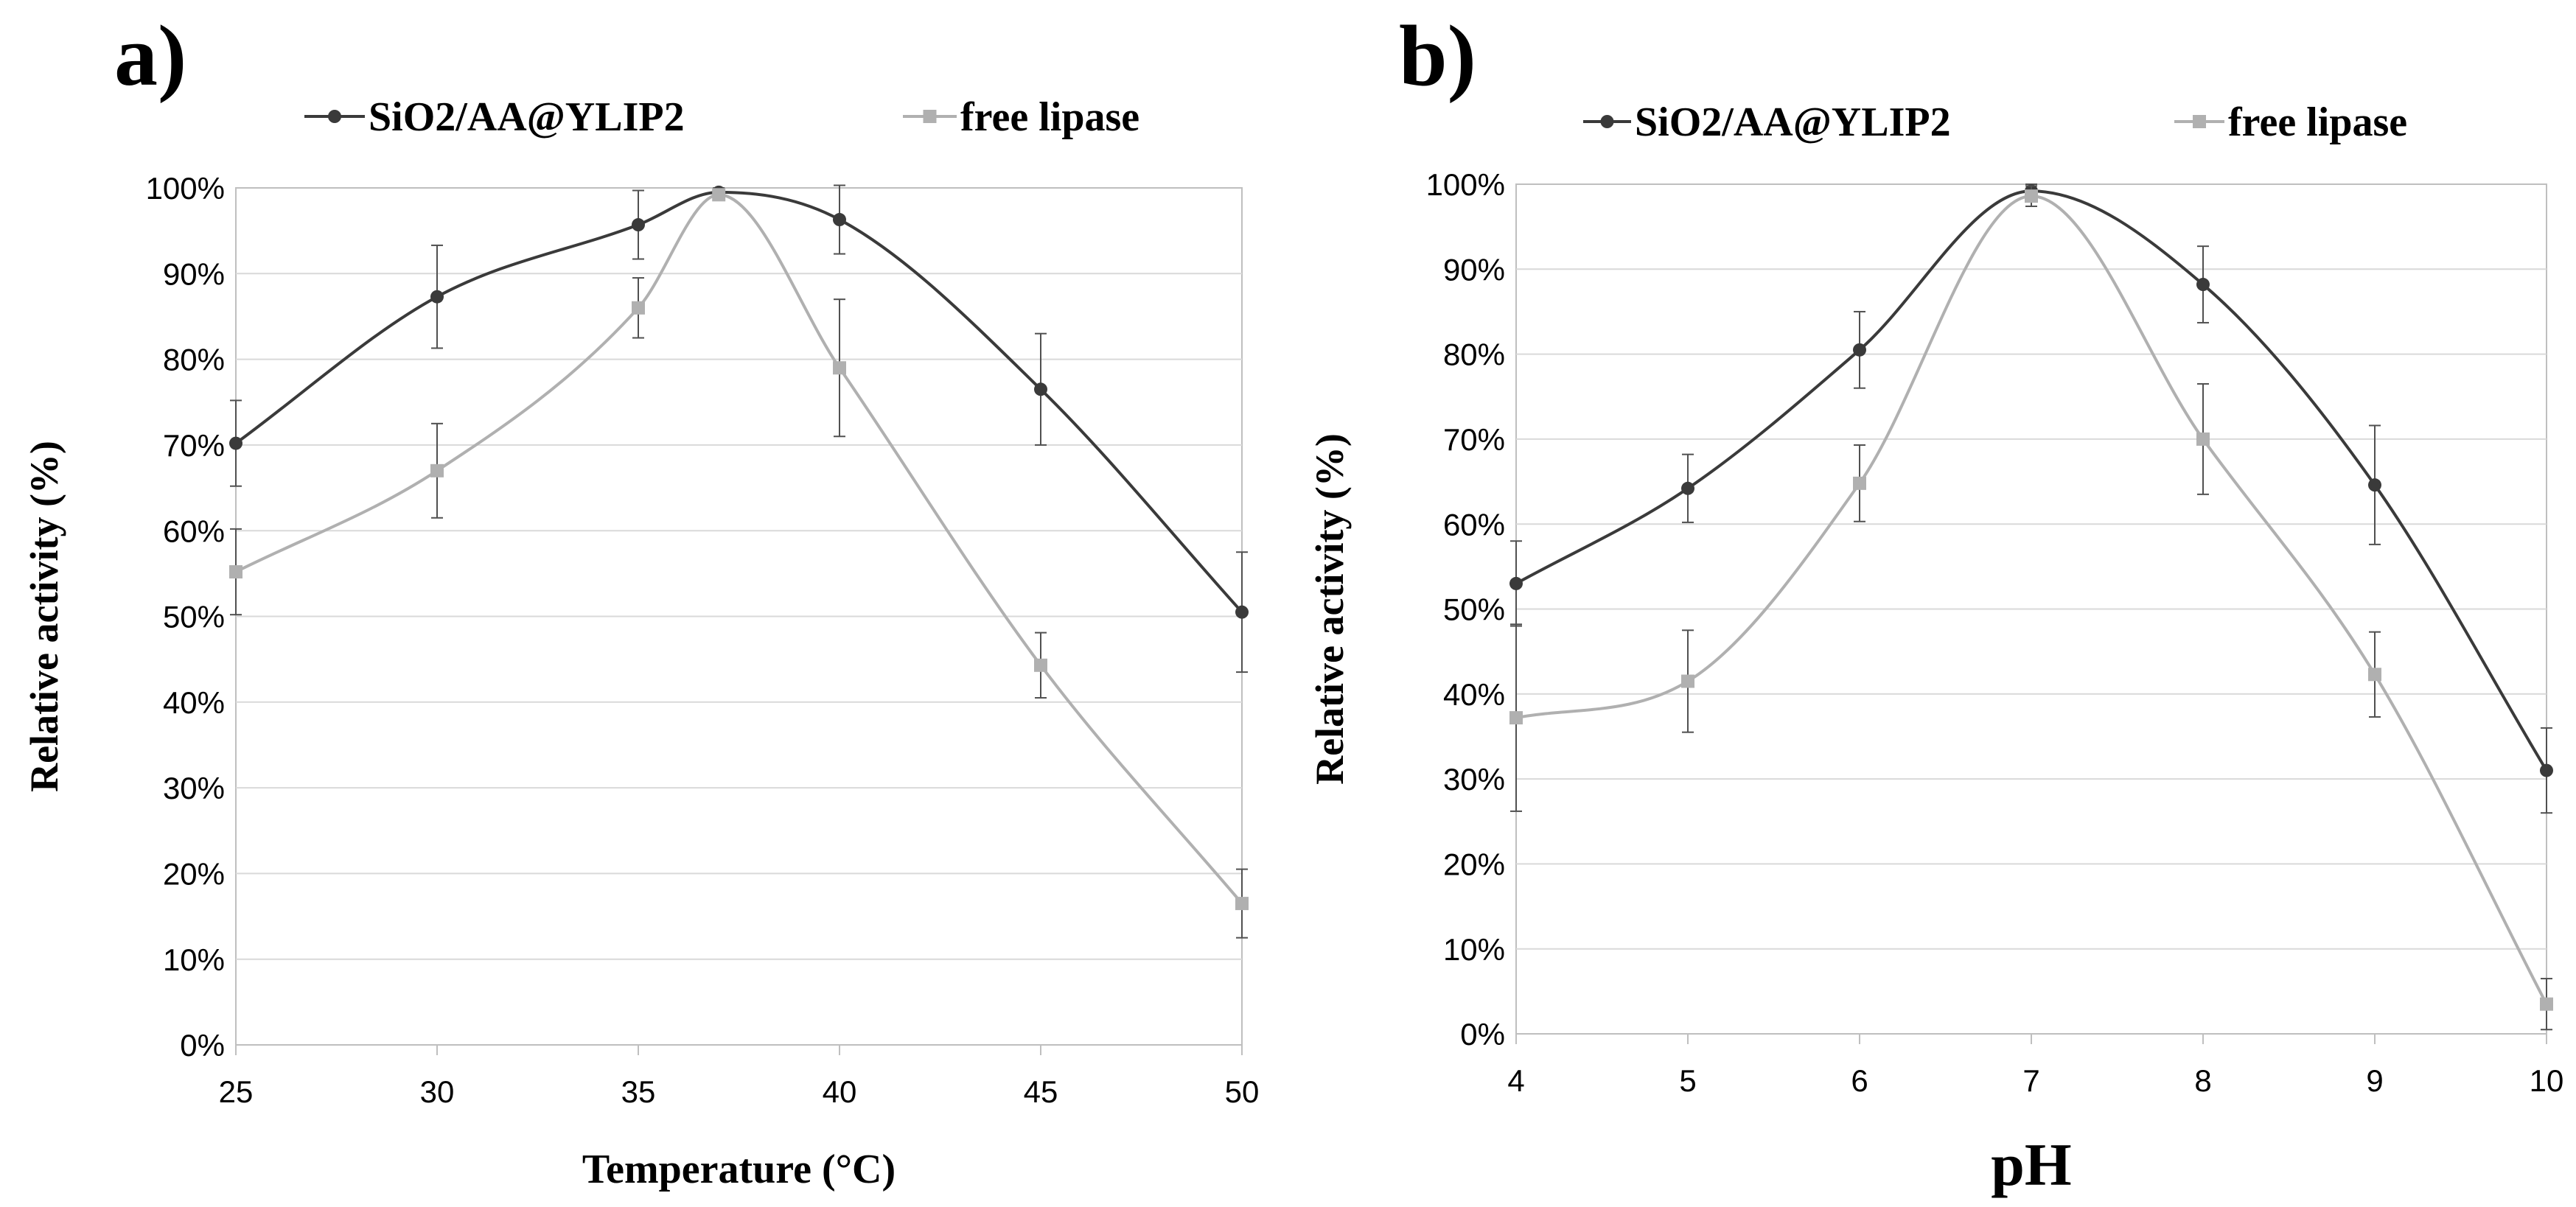 This screenshot has height=1207, width=2576. Describe the element at coordinates (638, 1091) in the screenshot. I see `x-tick-label: 35` at that location.